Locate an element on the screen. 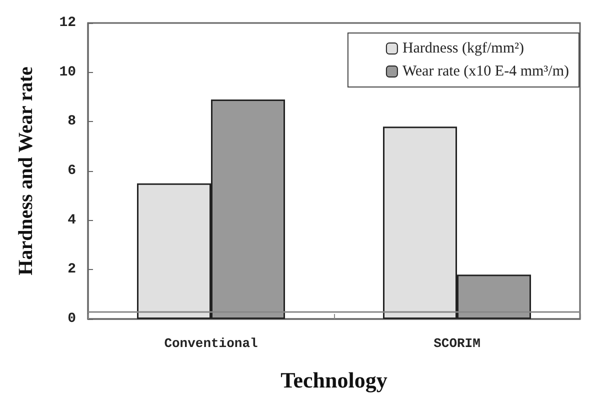 This screenshot has height=404, width=590. y-tick-label: 8 is located at coordinates (72, 122).